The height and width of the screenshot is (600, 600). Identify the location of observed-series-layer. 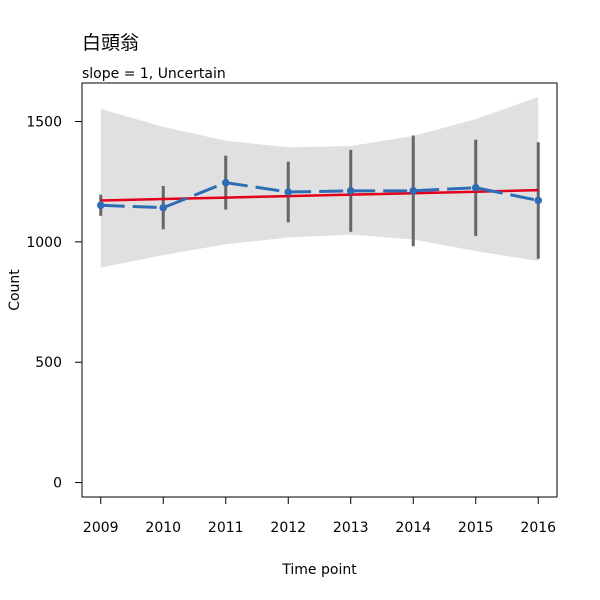
(319, 195).